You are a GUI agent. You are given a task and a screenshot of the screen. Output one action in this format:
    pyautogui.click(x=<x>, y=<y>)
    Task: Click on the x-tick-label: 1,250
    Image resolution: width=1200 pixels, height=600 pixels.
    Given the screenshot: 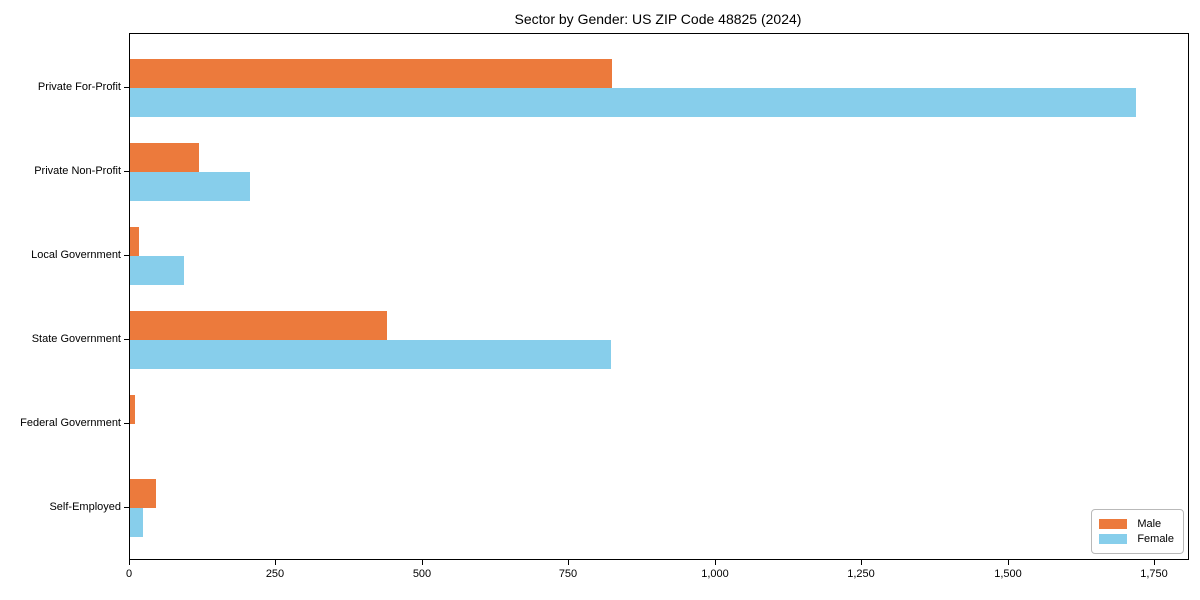 What is the action you would take?
    pyautogui.click(x=861, y=574)
    